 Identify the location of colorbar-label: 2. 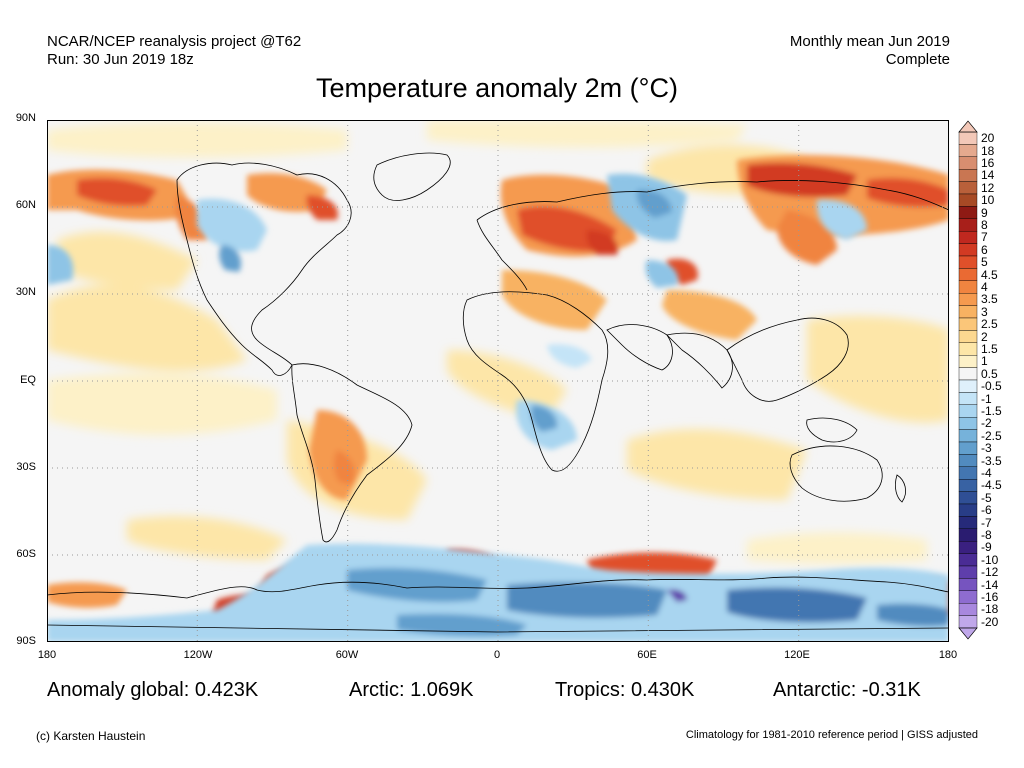
(984, 336).